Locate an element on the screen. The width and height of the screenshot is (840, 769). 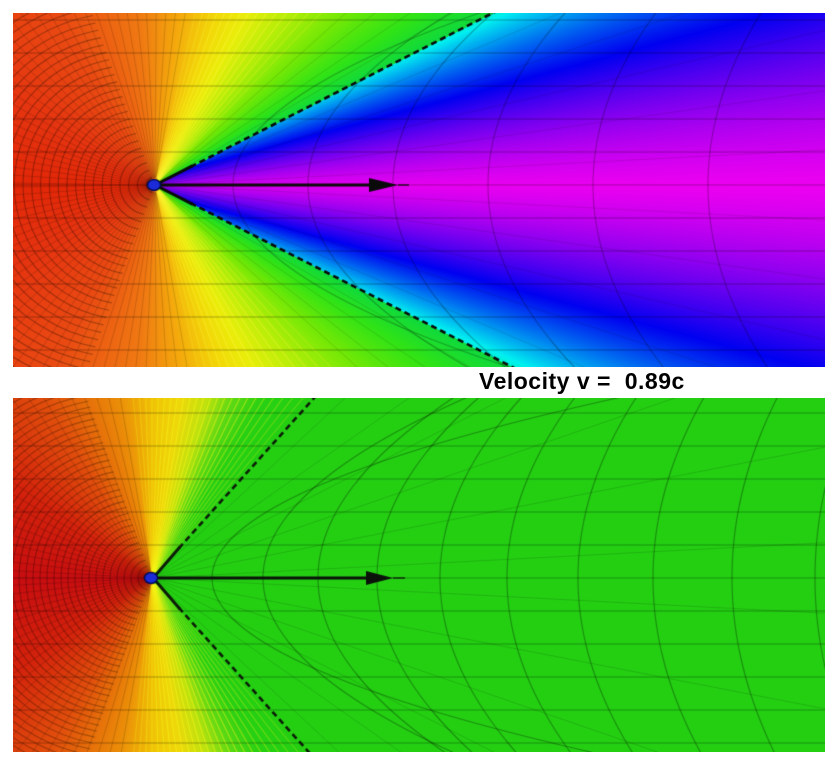
velocity-label: Velocity v = 0.89c is located at coordinates (582, 381).